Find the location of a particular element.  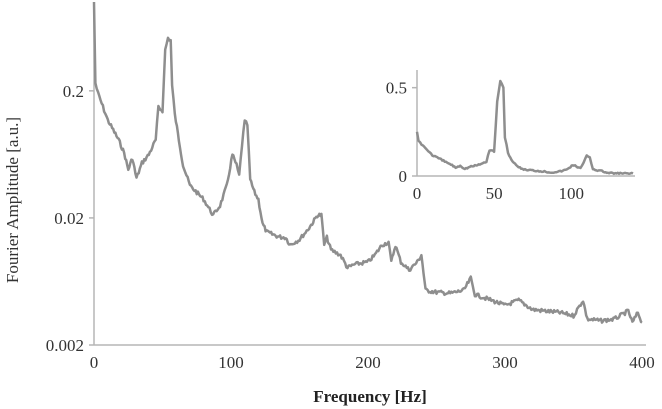

x-tick-label: 300 is located at coordinates (505, 362).